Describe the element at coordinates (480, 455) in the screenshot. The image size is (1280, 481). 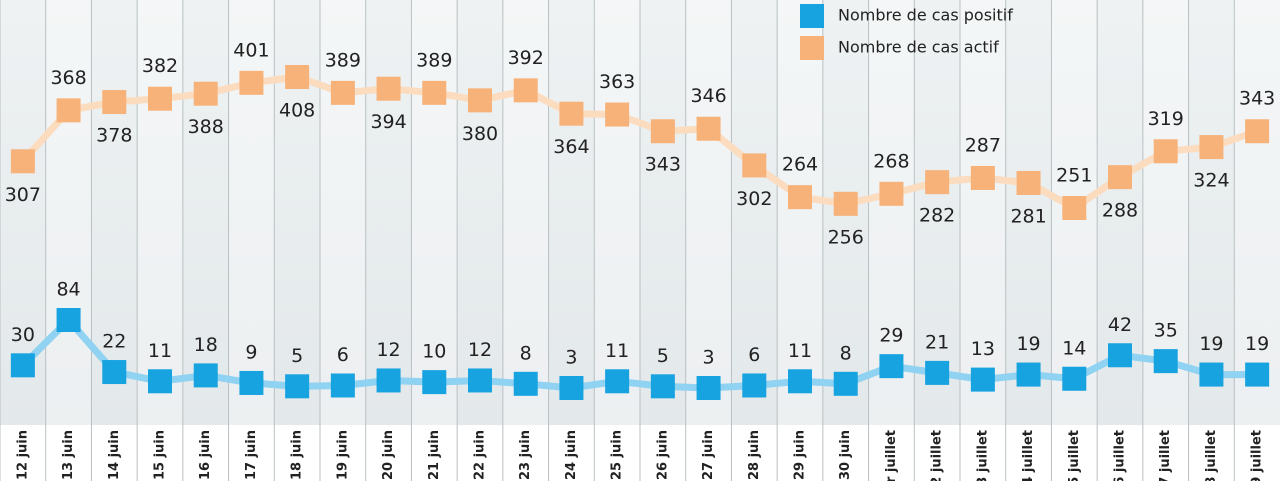
I see `x-tick-label: 22 juin` at that location.